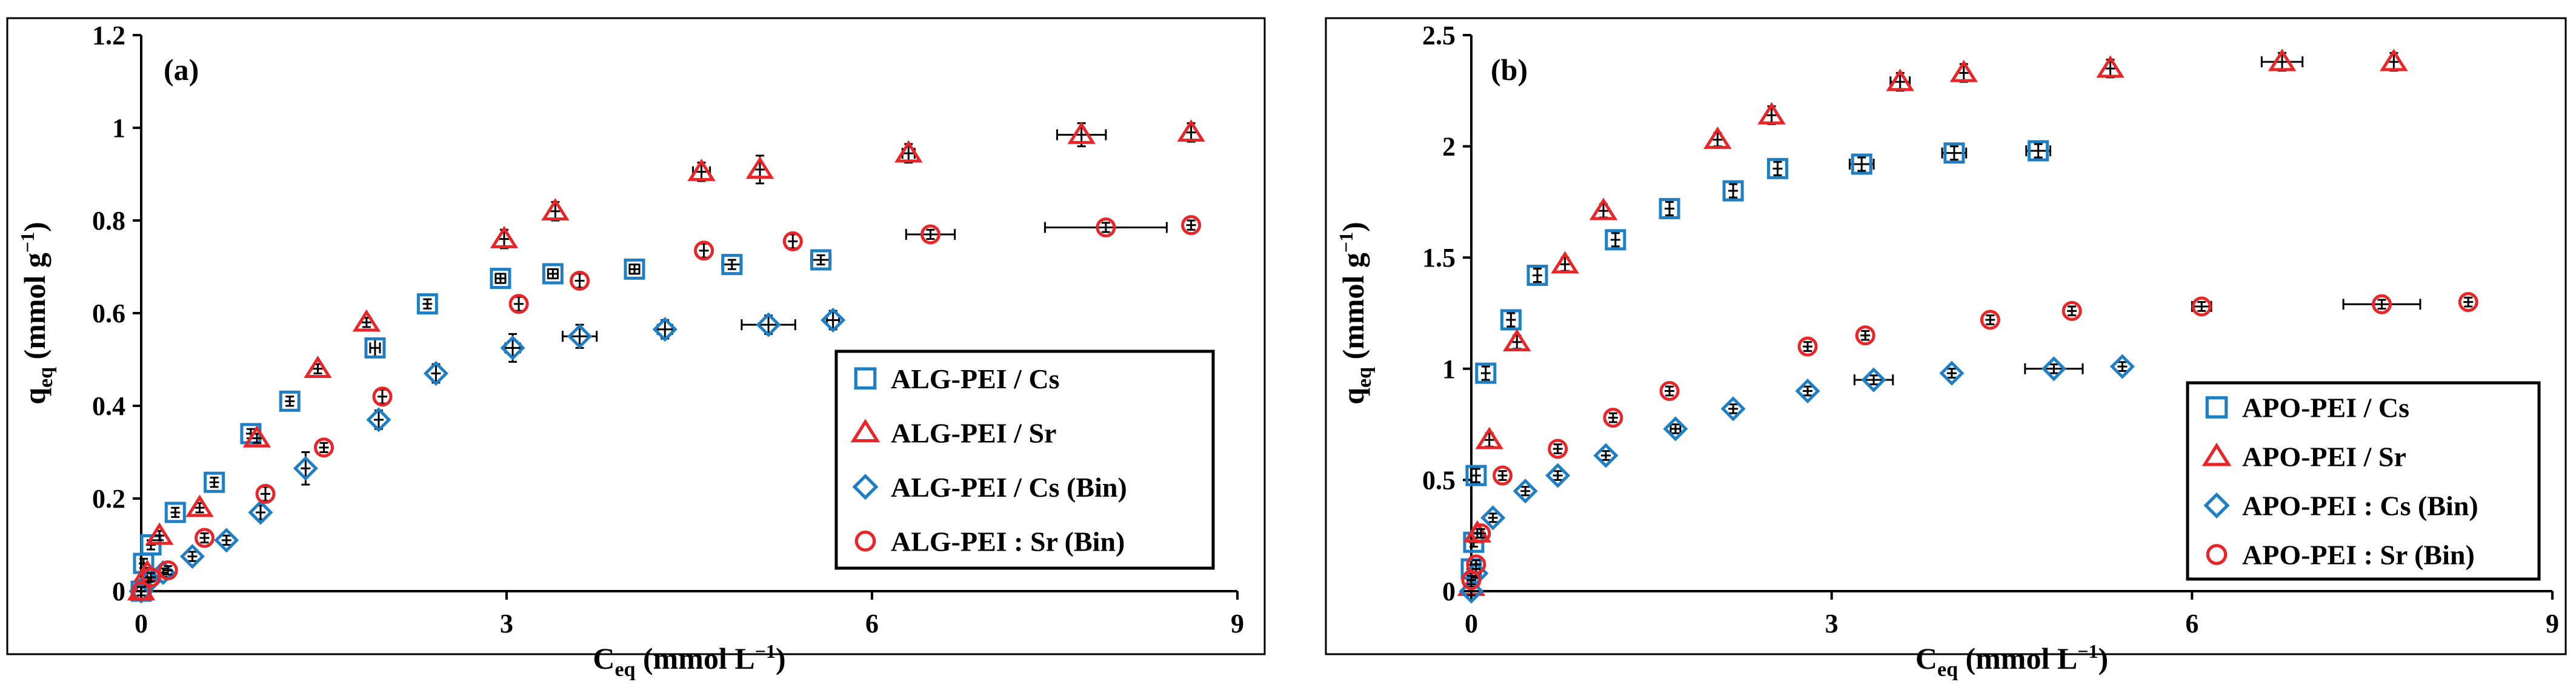  What do you see at coordinates (1509, 70) in the screenshot?
I see `panel-label: (b)` at bounding box center [1509, 70].